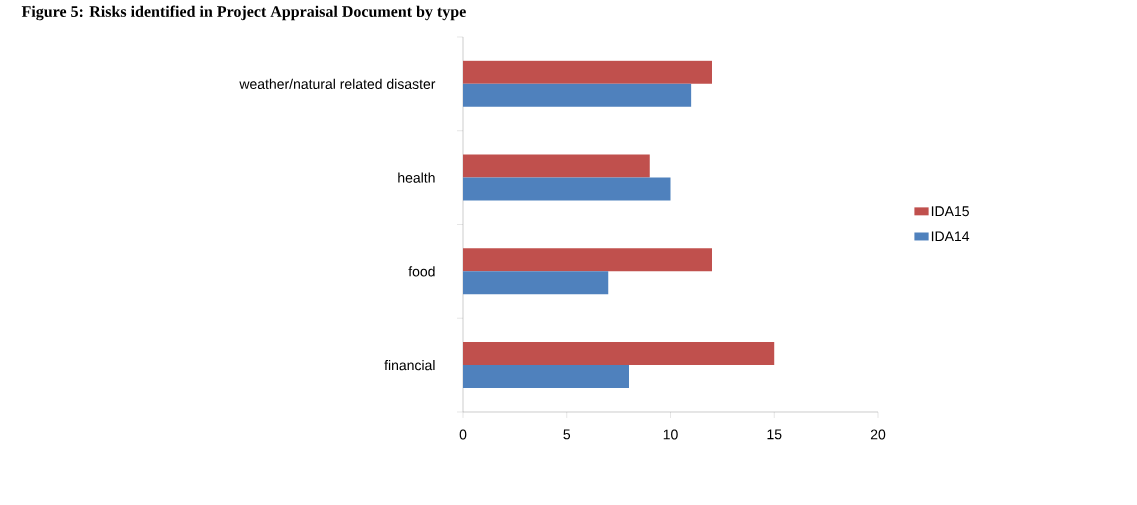 Image resolution: width=1137 pixels, height=505 pixels. What do you see at coordinates (421, 271) in the screenshot?
I see `y-tick-label: food` at bounding box center [421, 271].